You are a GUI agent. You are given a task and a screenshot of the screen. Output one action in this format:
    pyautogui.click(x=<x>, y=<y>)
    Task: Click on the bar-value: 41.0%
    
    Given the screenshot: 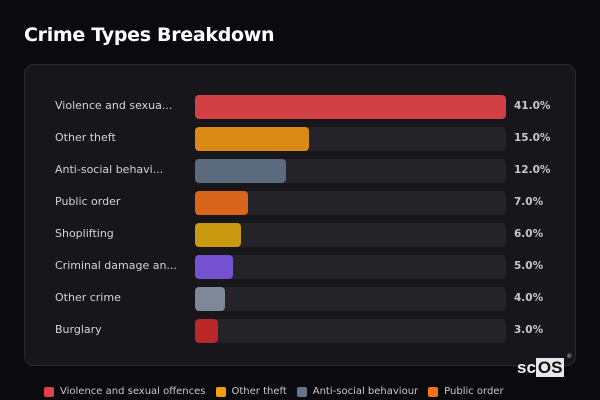 What is the action you would take?
    pyautogui.click(x=532, y=106)
    